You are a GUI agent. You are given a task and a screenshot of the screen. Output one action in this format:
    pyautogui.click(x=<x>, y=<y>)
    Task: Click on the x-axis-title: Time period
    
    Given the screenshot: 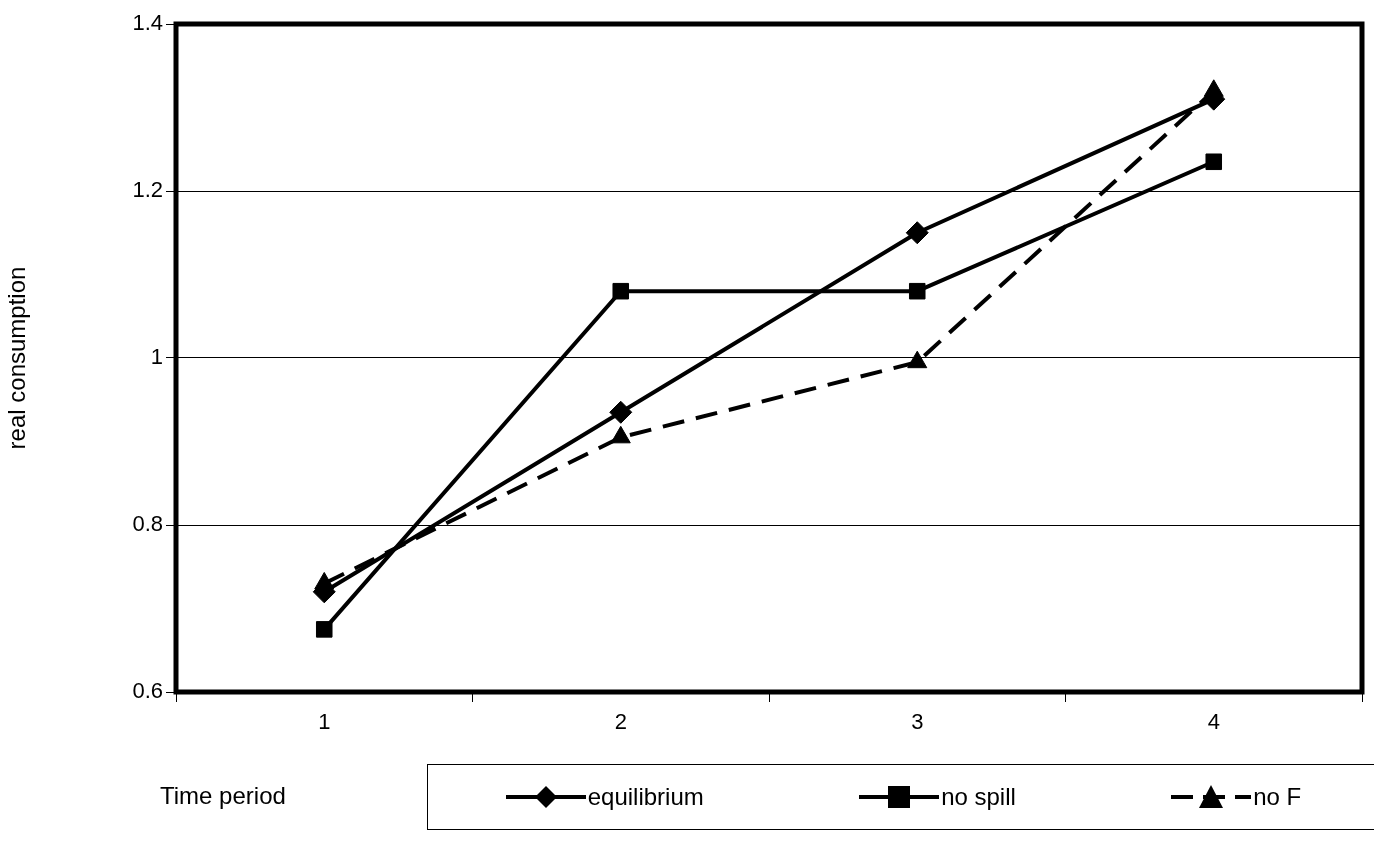 What is the action you would take?
    pyautogui.click(x=223, y=796)
    